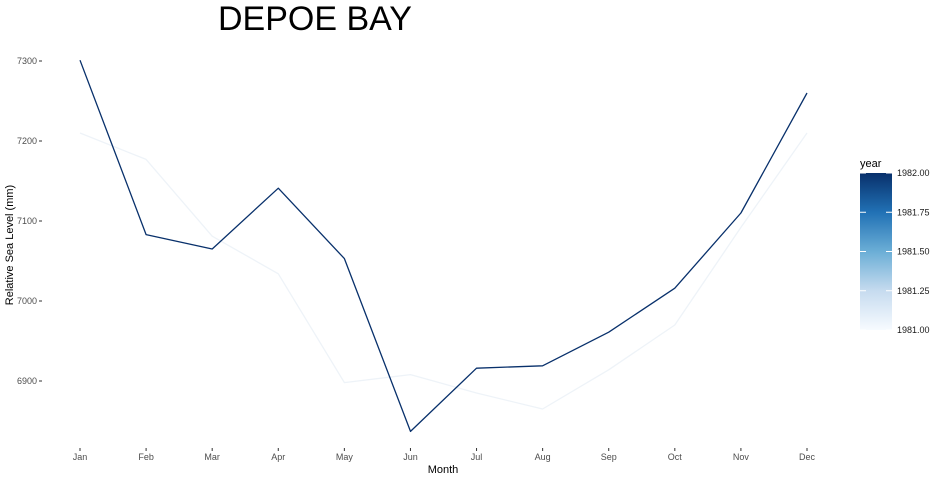 This screenshot has height=480, width=940. I want to click on x-axis-title: Month, so click(443, 470).